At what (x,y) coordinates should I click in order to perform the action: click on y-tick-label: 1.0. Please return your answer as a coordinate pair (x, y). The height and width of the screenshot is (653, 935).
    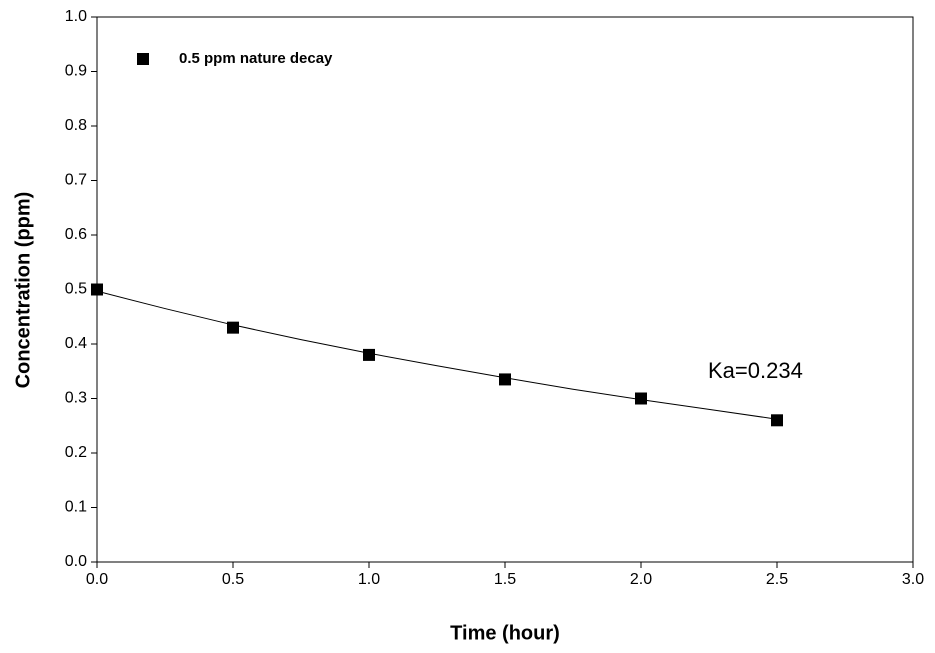
    Looking at the image, I should click on (76, 16).